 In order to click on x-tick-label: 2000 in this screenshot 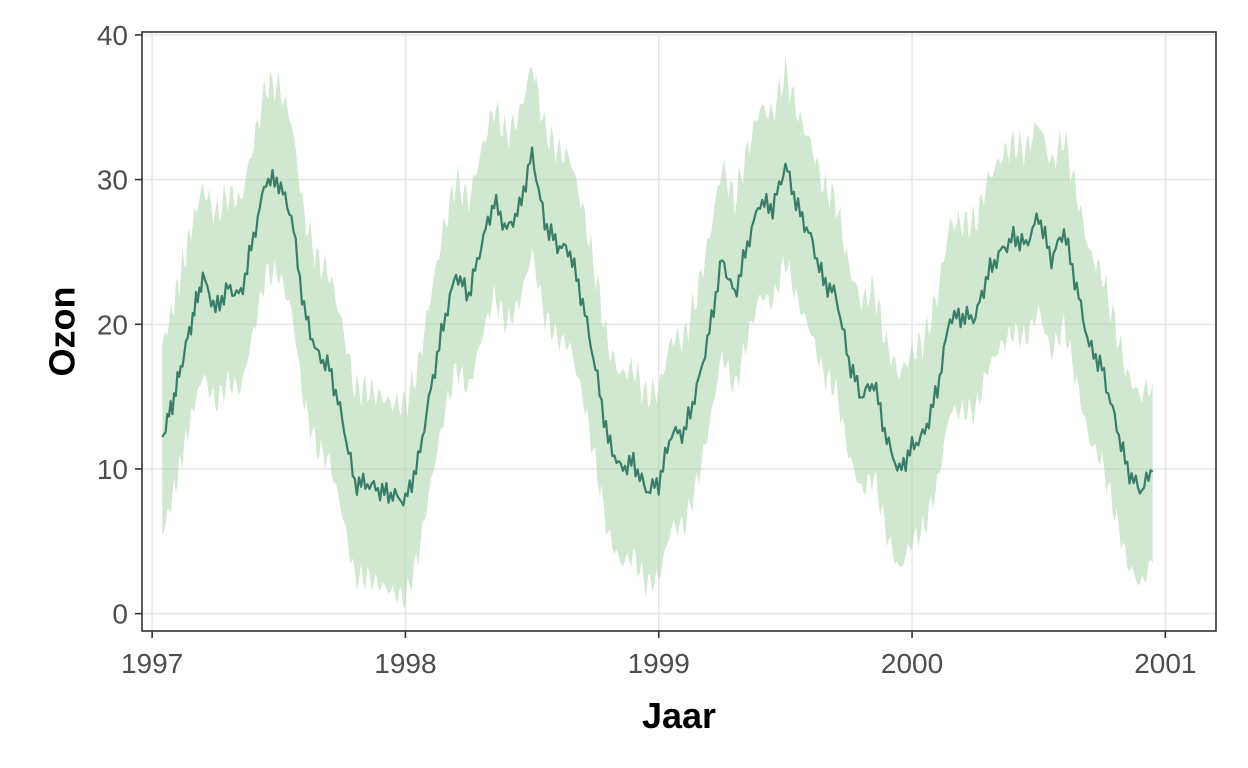, I will do `click(912, 663)`.